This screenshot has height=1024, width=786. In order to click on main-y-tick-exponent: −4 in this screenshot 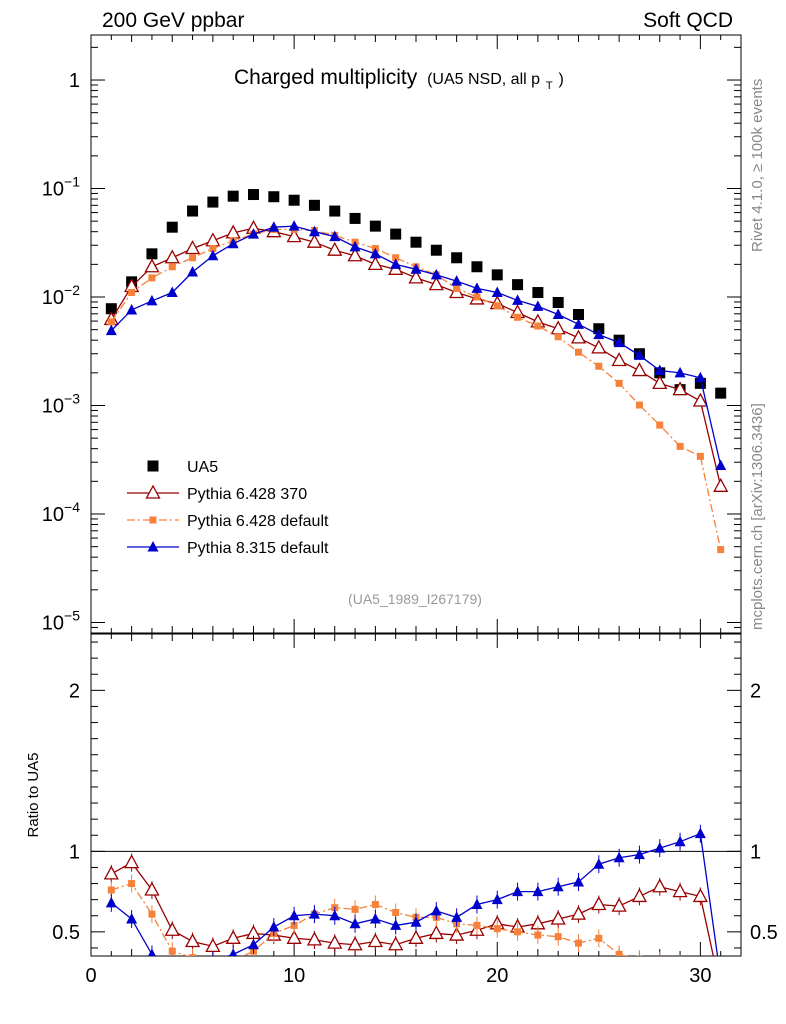, I will do `click(72, 507)`.